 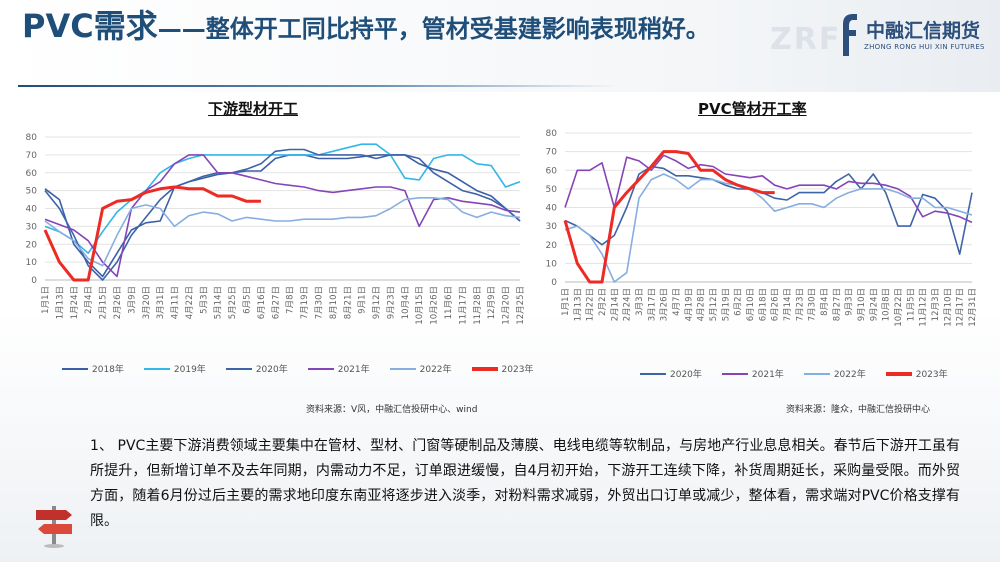 I want to click on chart2-ytick-label: 40, so click(x=552, y=209).